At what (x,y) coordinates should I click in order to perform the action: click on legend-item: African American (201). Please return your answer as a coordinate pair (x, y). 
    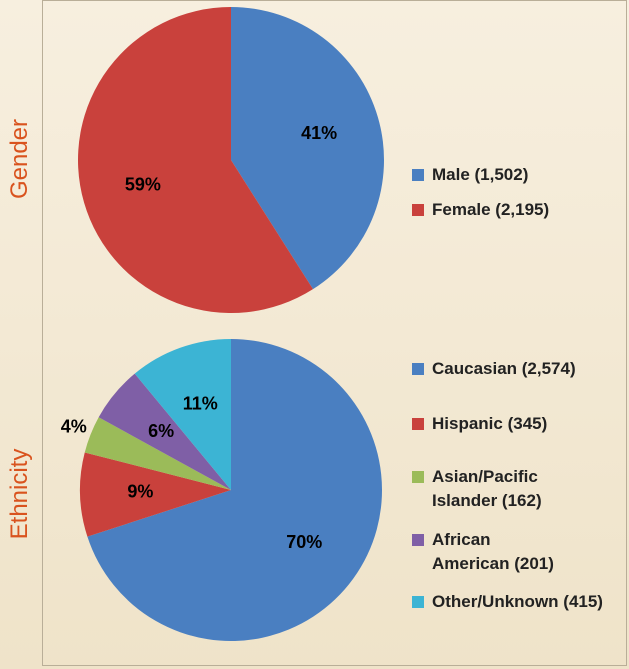
    Looking at the image, I should click on (483, 552).